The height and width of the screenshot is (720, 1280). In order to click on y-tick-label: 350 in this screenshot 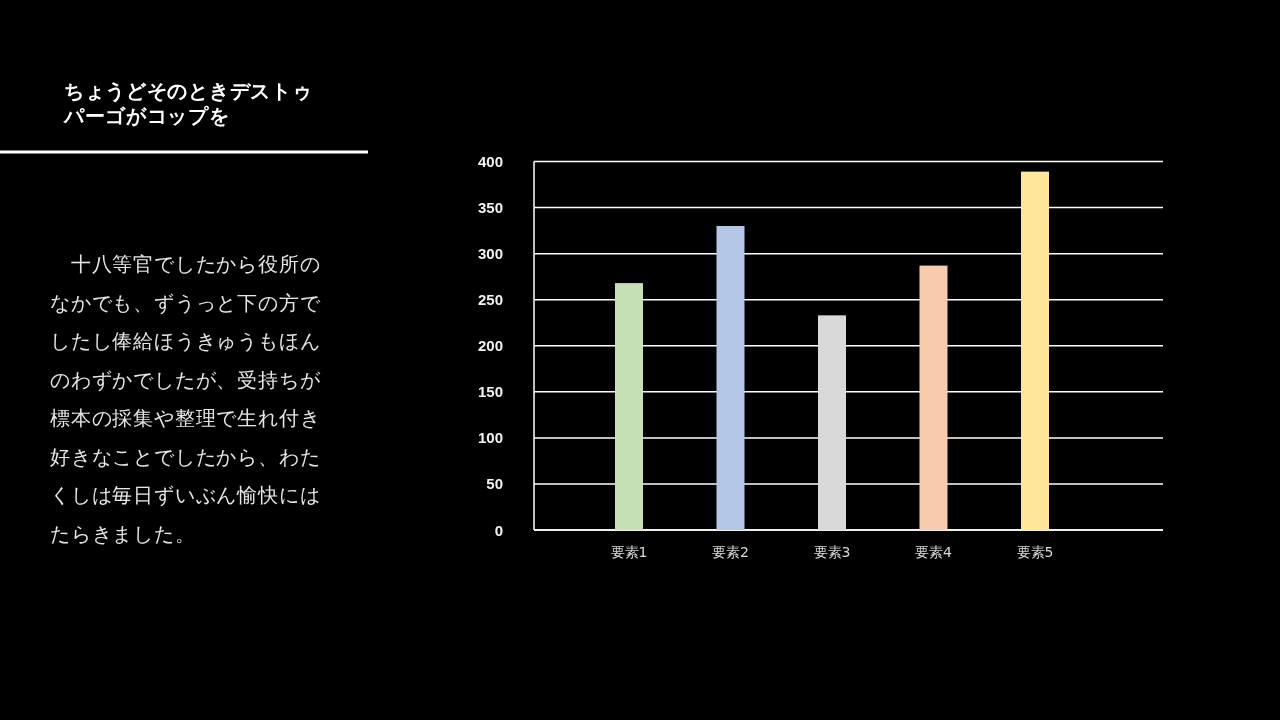, I will do `click(490, 208)`.